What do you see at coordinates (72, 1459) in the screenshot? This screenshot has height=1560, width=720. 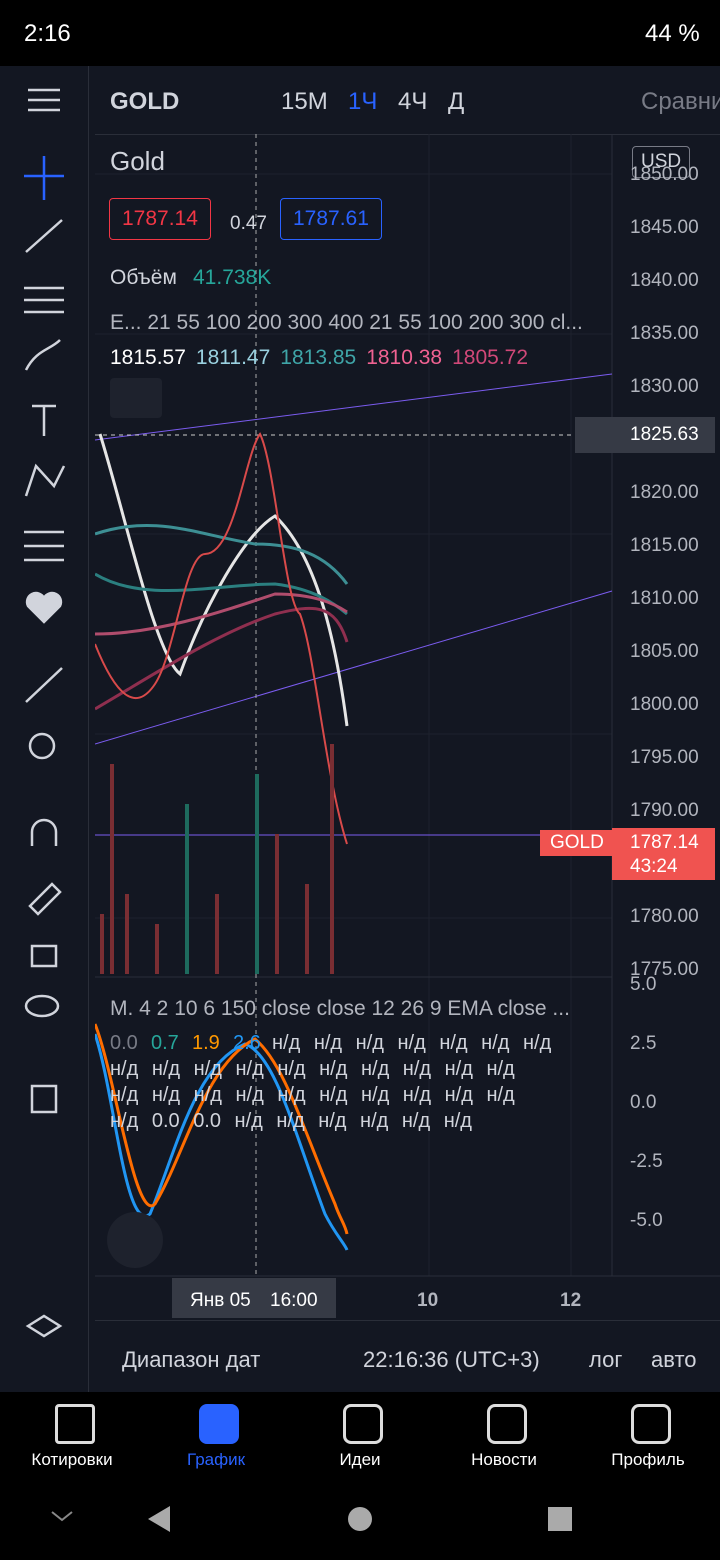 I see `nav-label: Котировки` at bounding box center [72, 1459].